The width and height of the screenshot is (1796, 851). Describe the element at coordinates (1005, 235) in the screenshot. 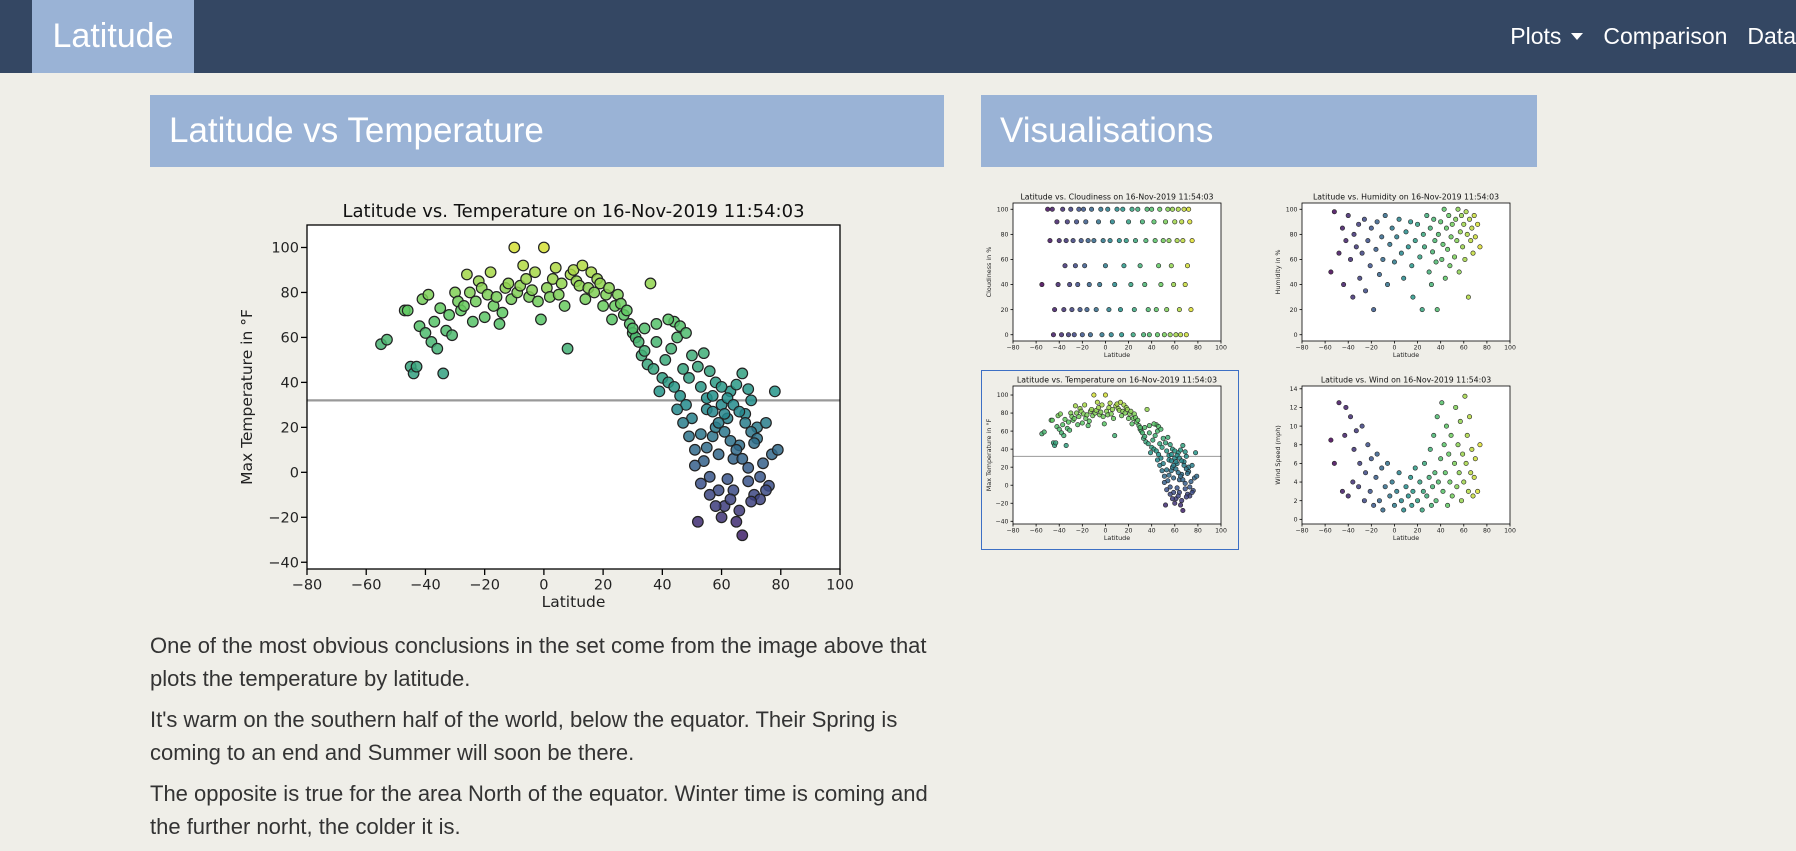

I see `y-tick-label: 80` at that location.